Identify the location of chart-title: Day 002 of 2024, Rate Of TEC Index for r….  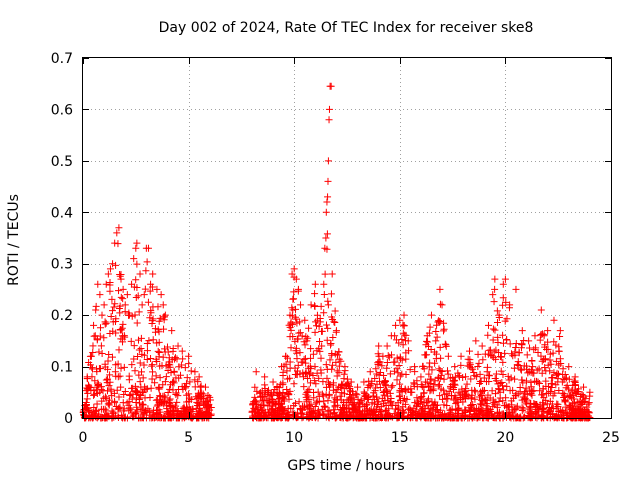
(346, 28).